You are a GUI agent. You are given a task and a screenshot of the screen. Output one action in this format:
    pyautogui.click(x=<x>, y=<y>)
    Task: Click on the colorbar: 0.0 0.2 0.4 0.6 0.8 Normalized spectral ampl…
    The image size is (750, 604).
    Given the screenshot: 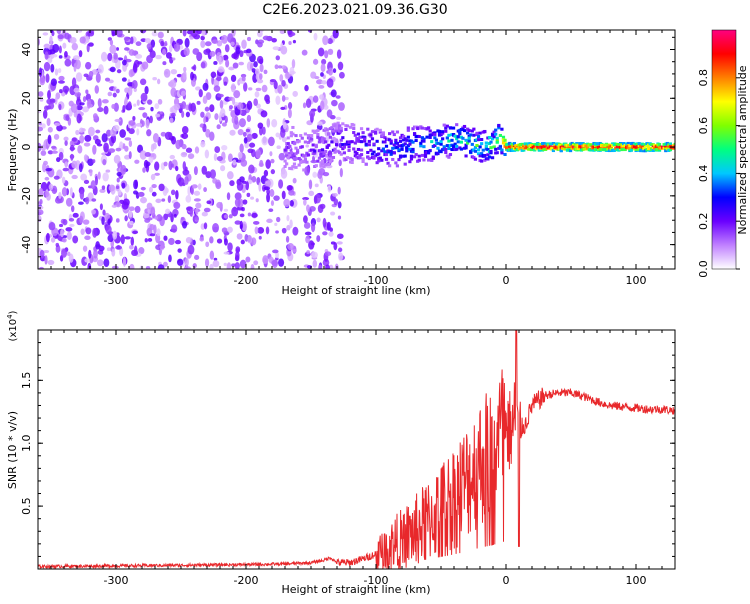 What is the action you would take?
    pyautogui.click(x=723, y=153)
    